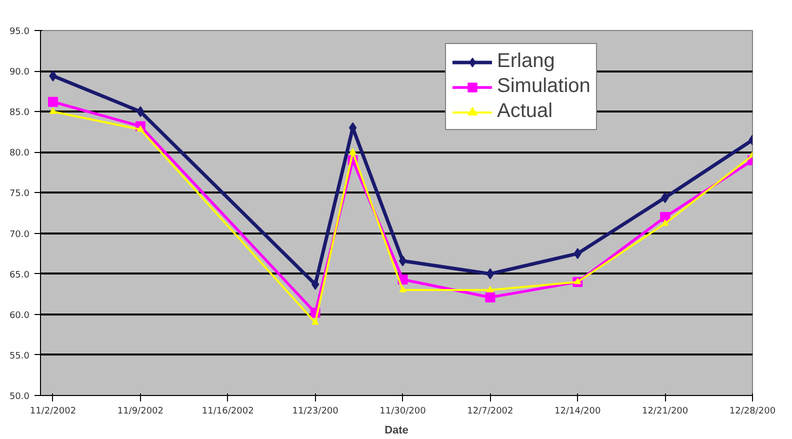  What do you see at coordinates (577, 411) in the screenshot?
I see `x-tick-label: 12/14/200` at bounding box center [577, 411].